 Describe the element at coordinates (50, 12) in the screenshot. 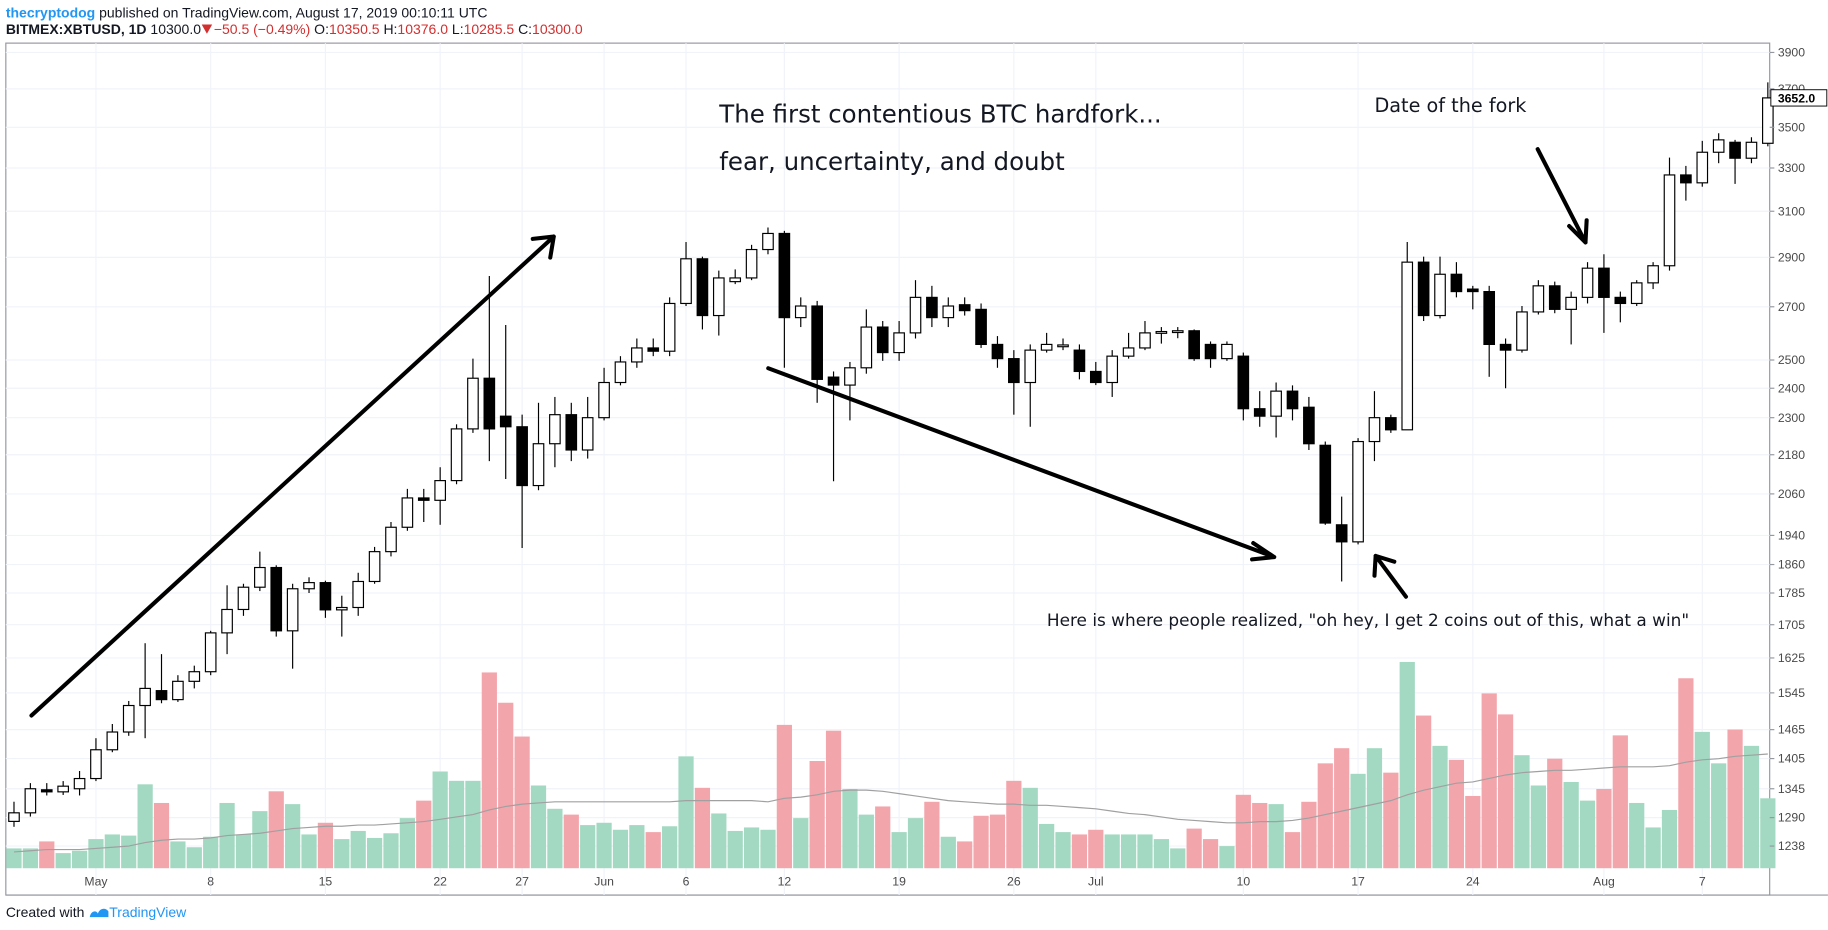

I see `author: thecryptodog` at that location.